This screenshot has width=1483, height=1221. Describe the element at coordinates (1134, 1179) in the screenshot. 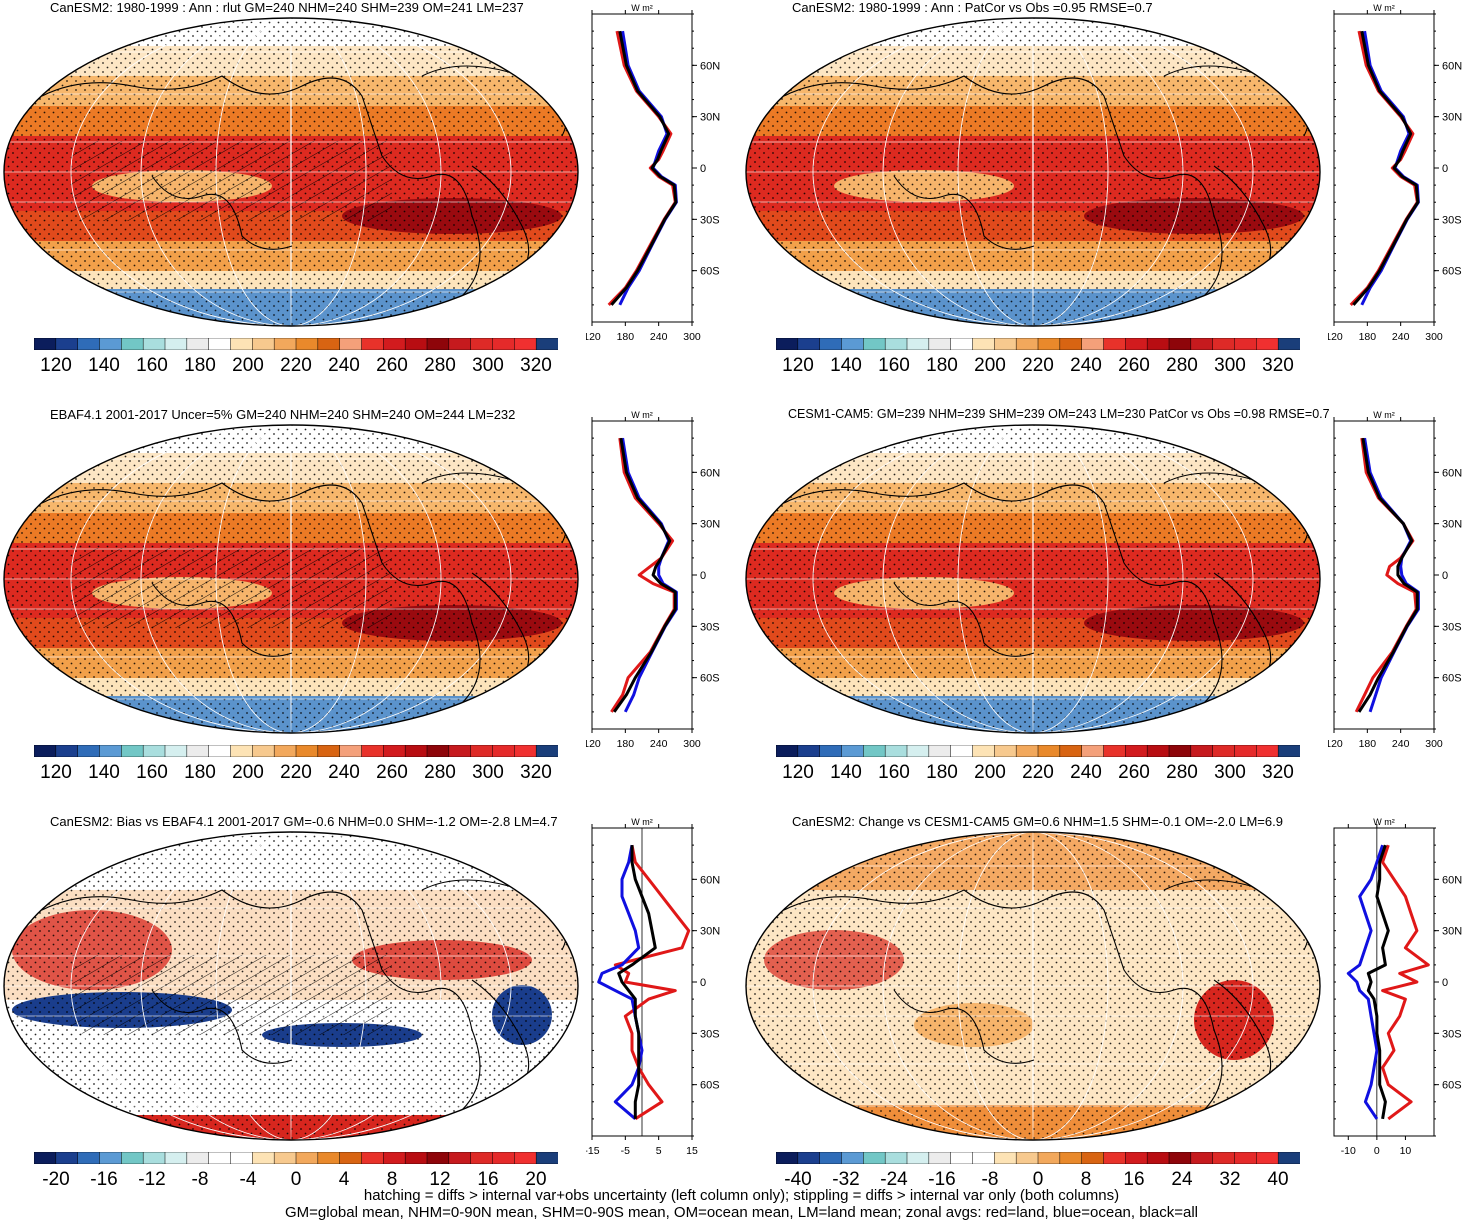

I see `colorbar-label: 16` at that location.